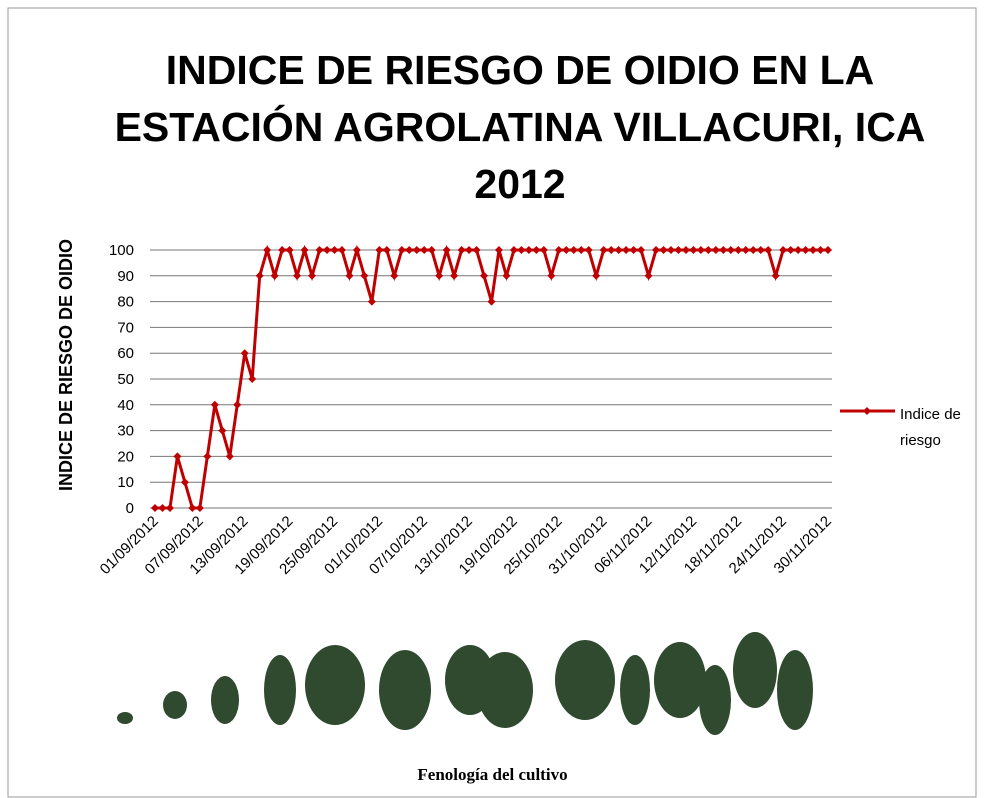 The image size is (985, 798). Describe the element at coordinates (125, 405) in the screenshot. I see `y-tick-label: 40` at that location.